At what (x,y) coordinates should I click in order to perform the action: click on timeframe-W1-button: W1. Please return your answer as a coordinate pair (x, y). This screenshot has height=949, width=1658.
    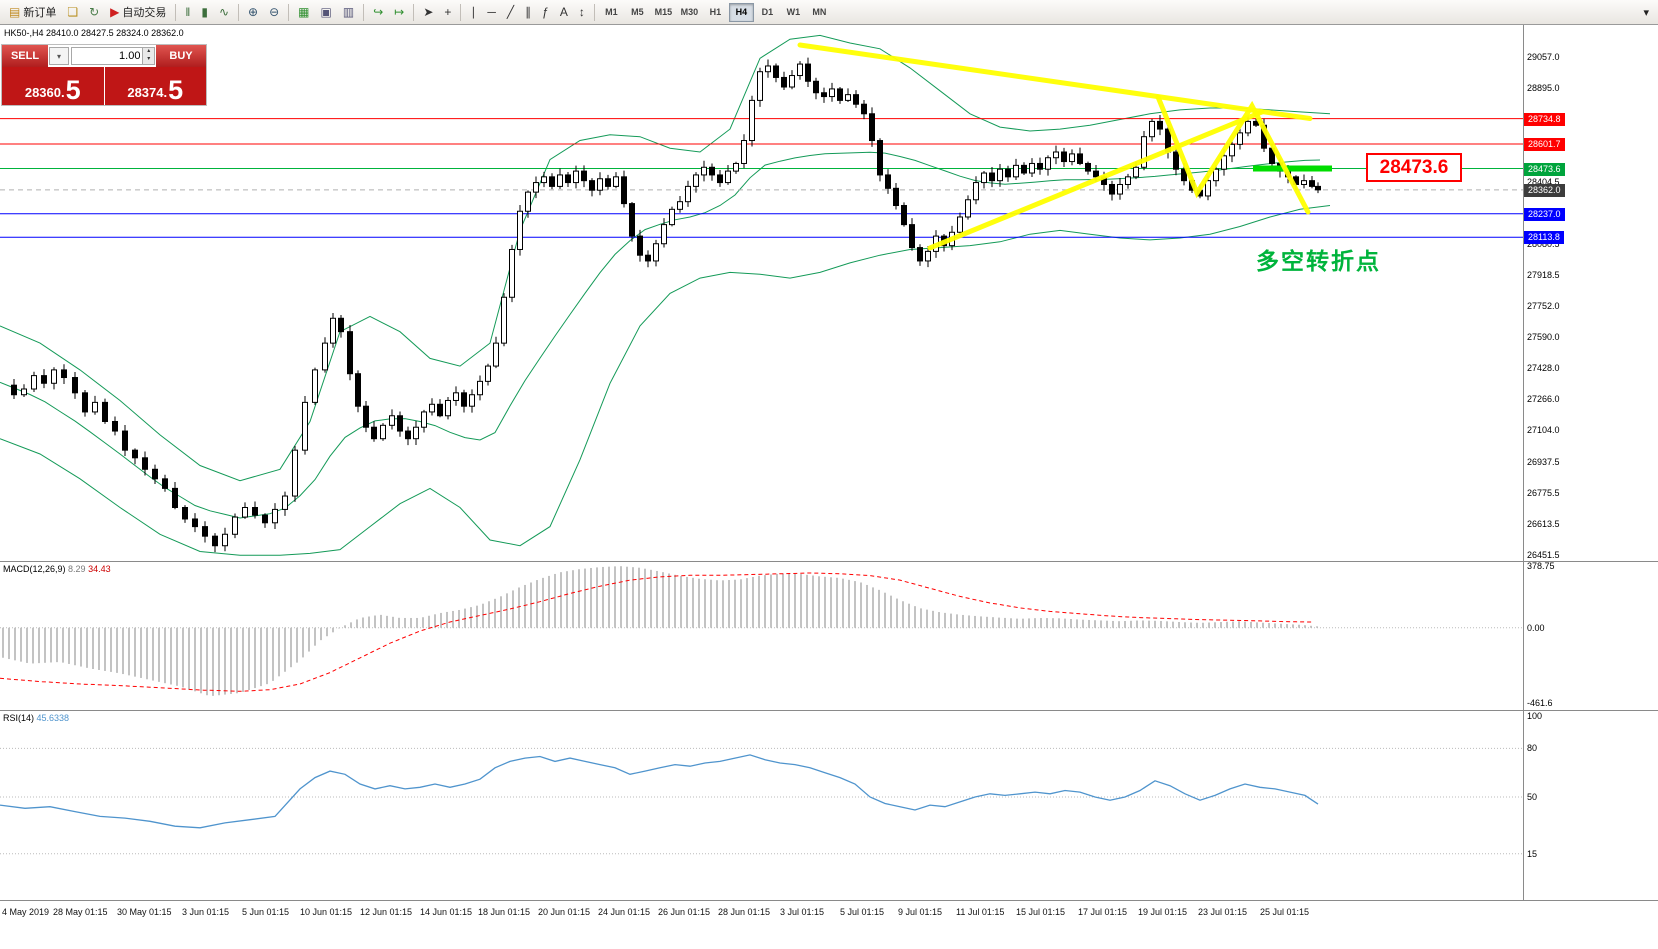
    Looking at the image, I should click on (793, 12).